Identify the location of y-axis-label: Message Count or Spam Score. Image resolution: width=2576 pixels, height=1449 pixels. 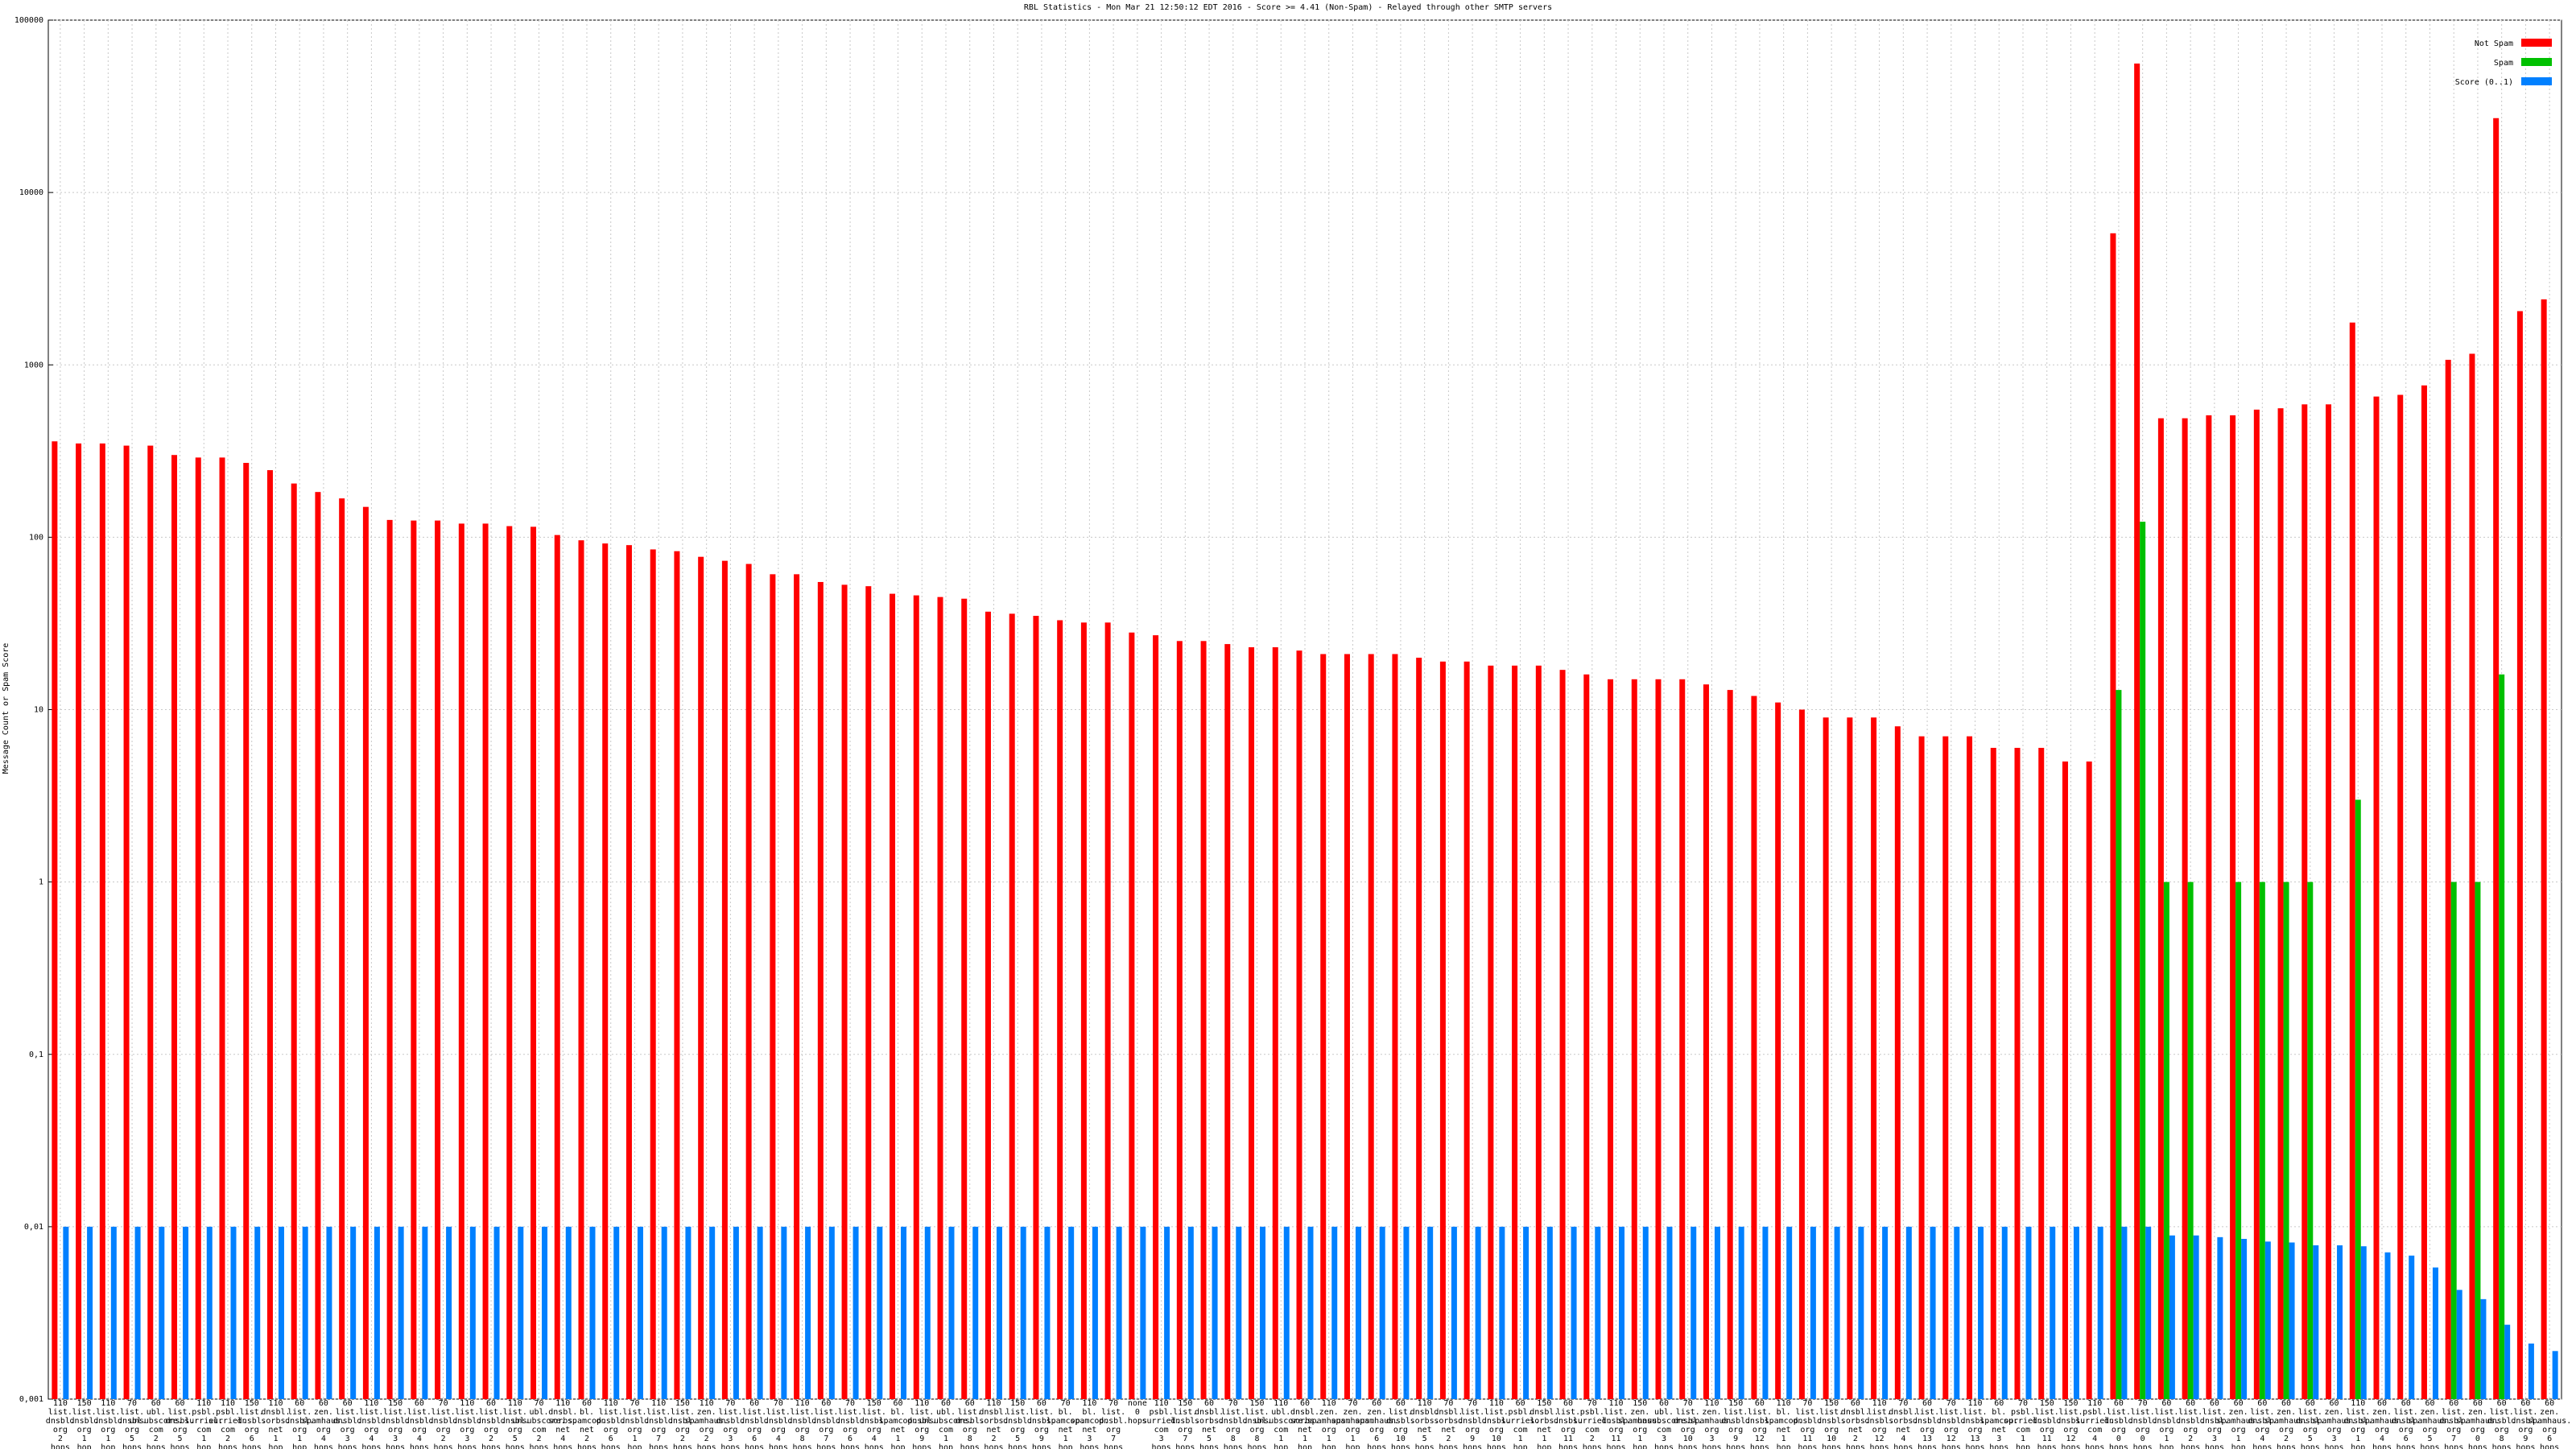
(6, 708).